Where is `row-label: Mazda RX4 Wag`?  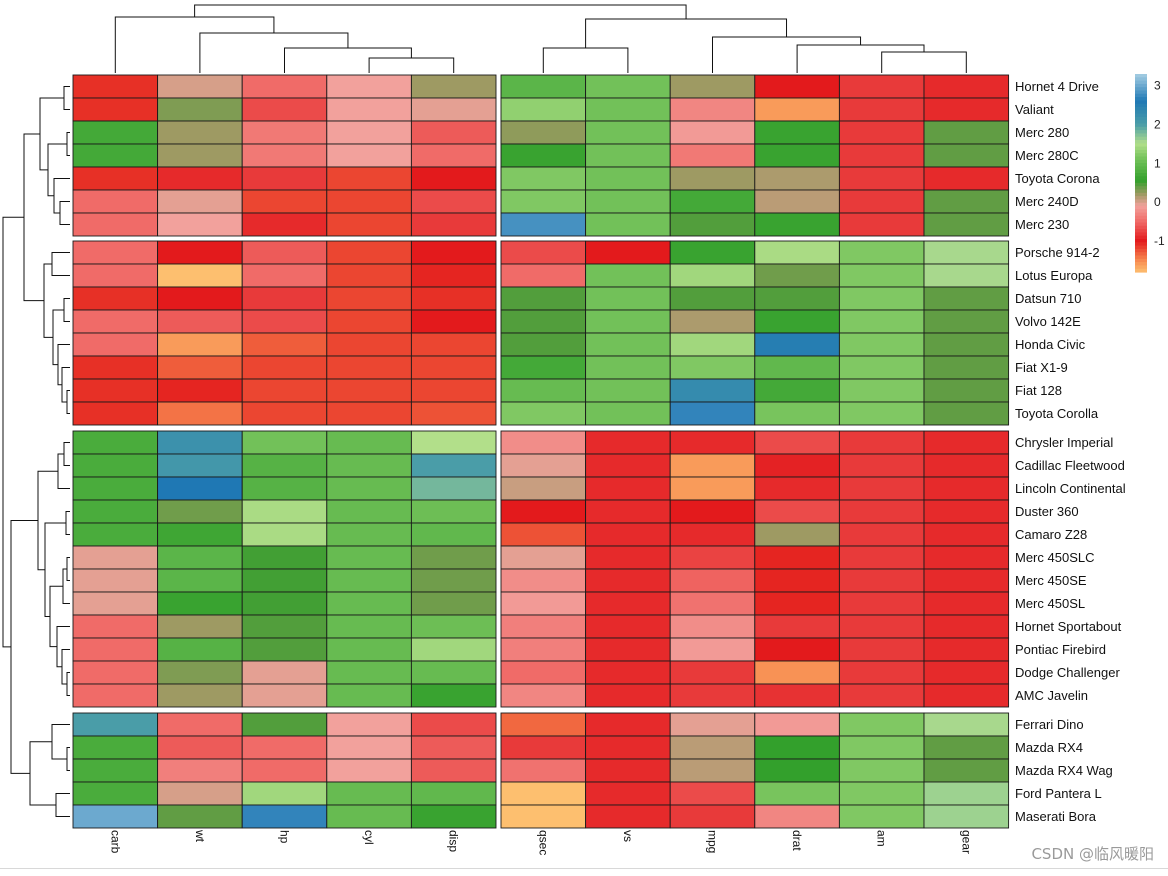 row-label: Mazda RX4 Wag is located at coordinates (1064, 770).